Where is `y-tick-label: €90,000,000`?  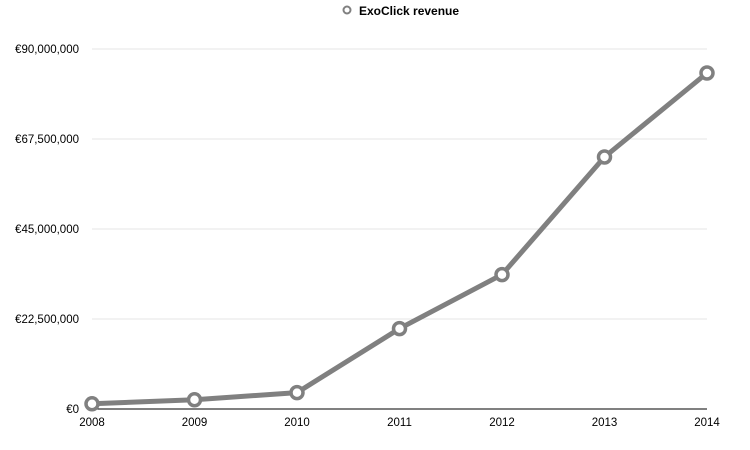 y-tick-label: €90,000,000 is located at coordinates (47, 50).